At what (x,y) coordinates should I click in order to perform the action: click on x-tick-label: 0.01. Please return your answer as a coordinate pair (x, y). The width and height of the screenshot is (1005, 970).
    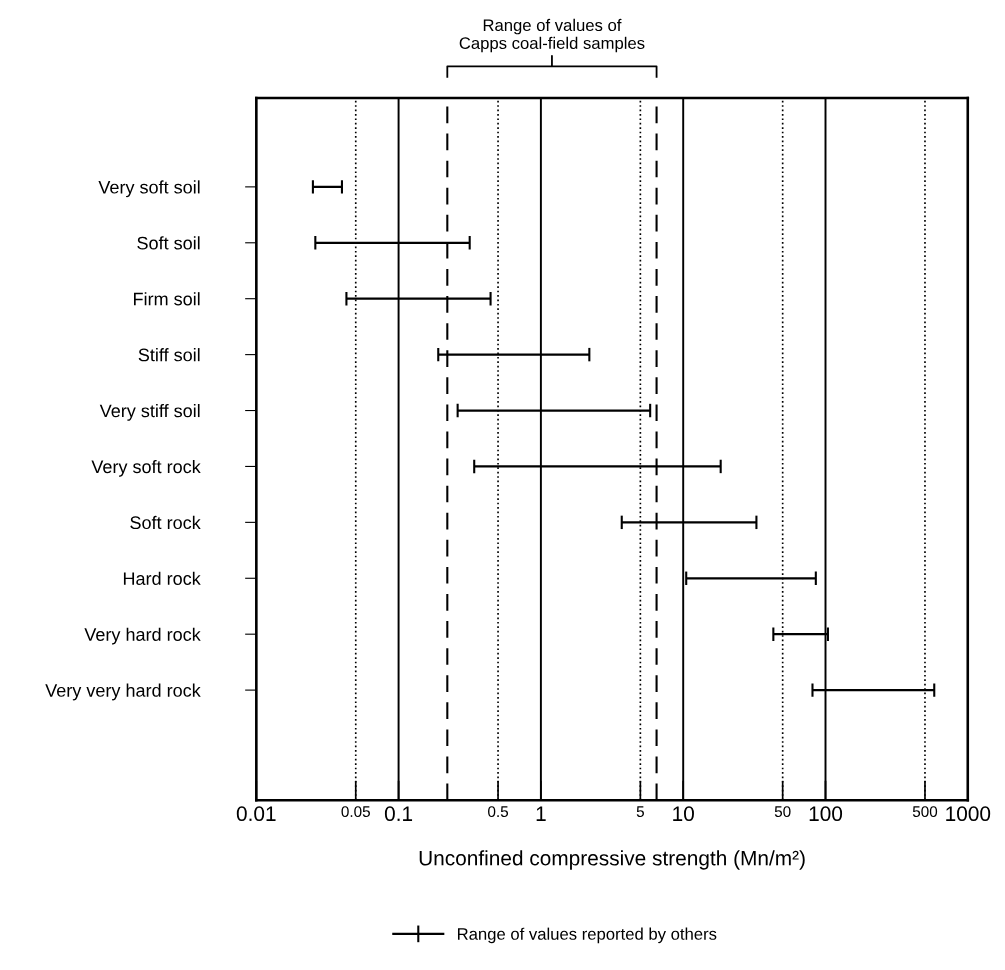
    Looking at the image, I should click on (256, 814).